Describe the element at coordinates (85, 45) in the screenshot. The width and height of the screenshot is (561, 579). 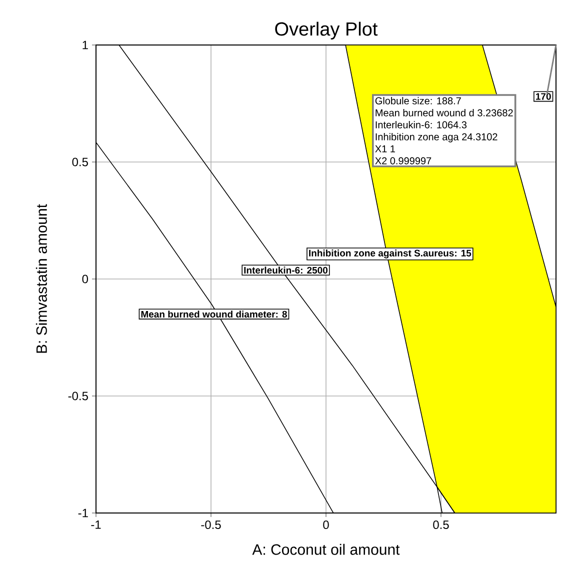
I see `y-tick-label: 1` at that location.